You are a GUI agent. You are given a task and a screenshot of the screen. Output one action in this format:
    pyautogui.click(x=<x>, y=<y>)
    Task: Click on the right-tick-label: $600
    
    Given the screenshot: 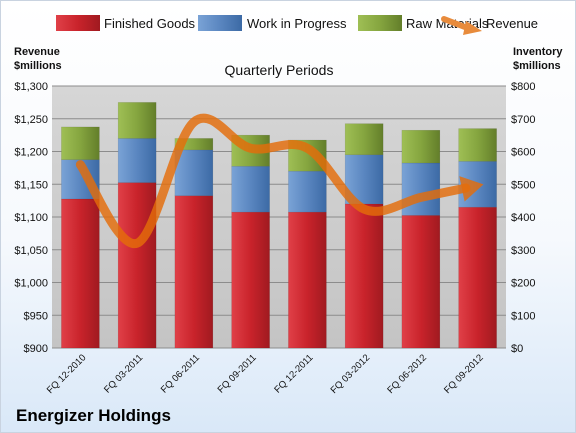 What is the action you would take?
    pyautogui.click(x=523, y=153)
    